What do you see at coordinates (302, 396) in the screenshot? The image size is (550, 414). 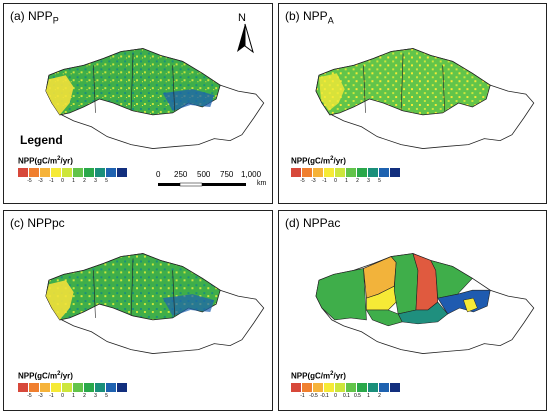 I see `legend-tick-0: -1` at bounding box center [302, 396].